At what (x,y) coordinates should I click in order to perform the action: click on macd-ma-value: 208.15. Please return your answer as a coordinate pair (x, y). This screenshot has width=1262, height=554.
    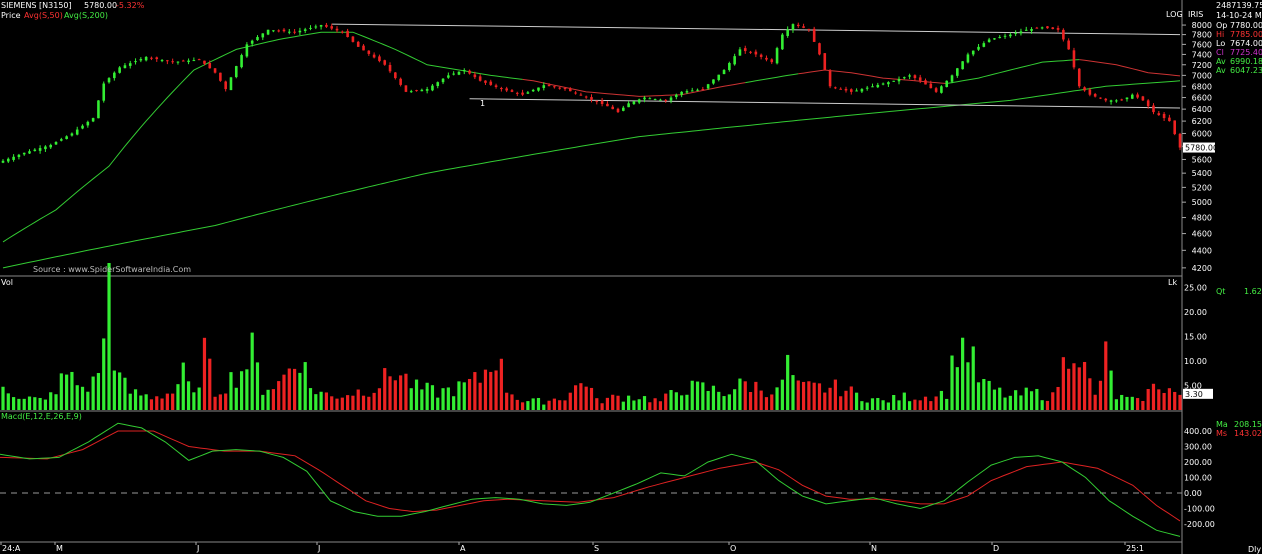
    Looking at the image, I should click on (1248, 424).